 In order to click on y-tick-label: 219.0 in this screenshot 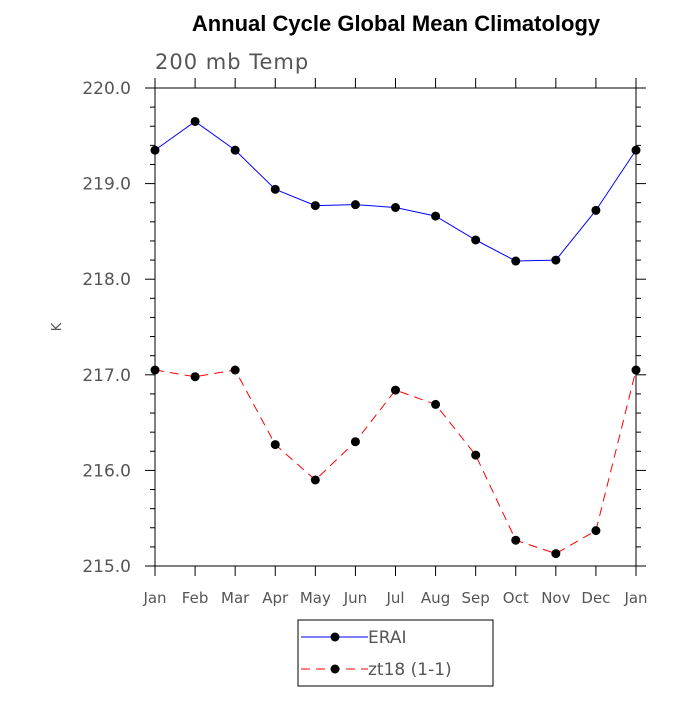, I will do `click(106, 185)`.